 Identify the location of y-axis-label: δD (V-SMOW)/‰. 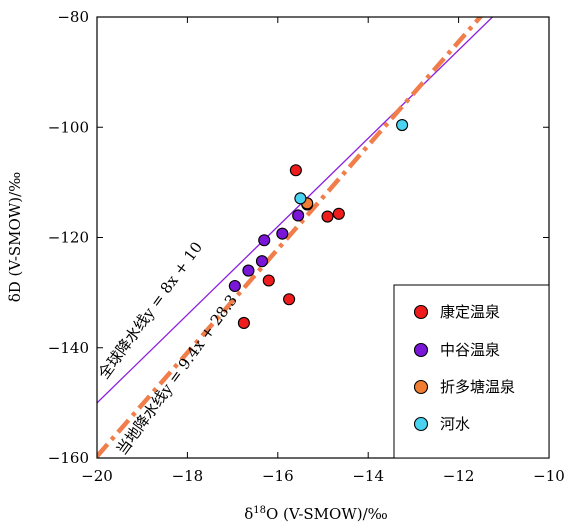
(15, 237).